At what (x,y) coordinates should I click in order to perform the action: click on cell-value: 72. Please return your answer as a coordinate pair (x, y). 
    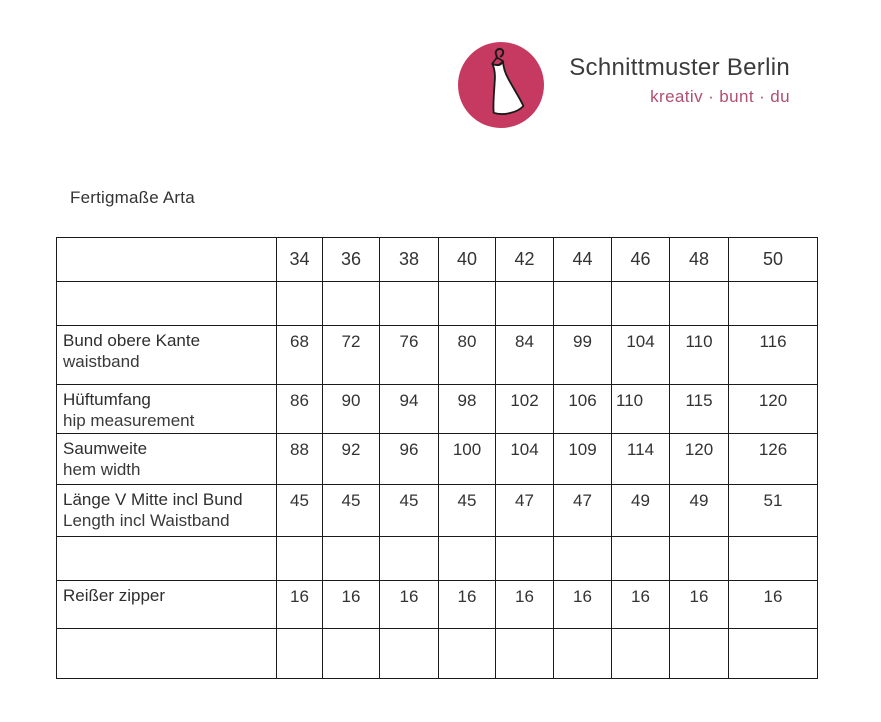
    Looking at the image, I should click on (351, 355).